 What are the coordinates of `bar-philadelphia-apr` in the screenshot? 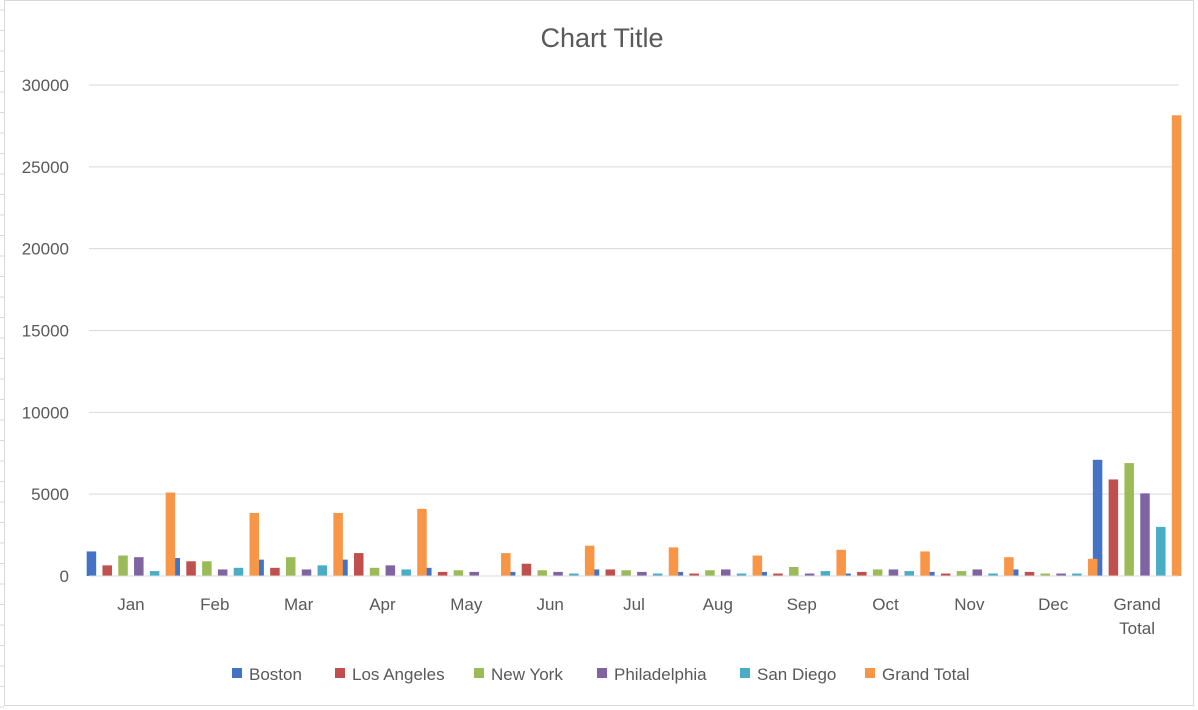 It's located at (390, 570).